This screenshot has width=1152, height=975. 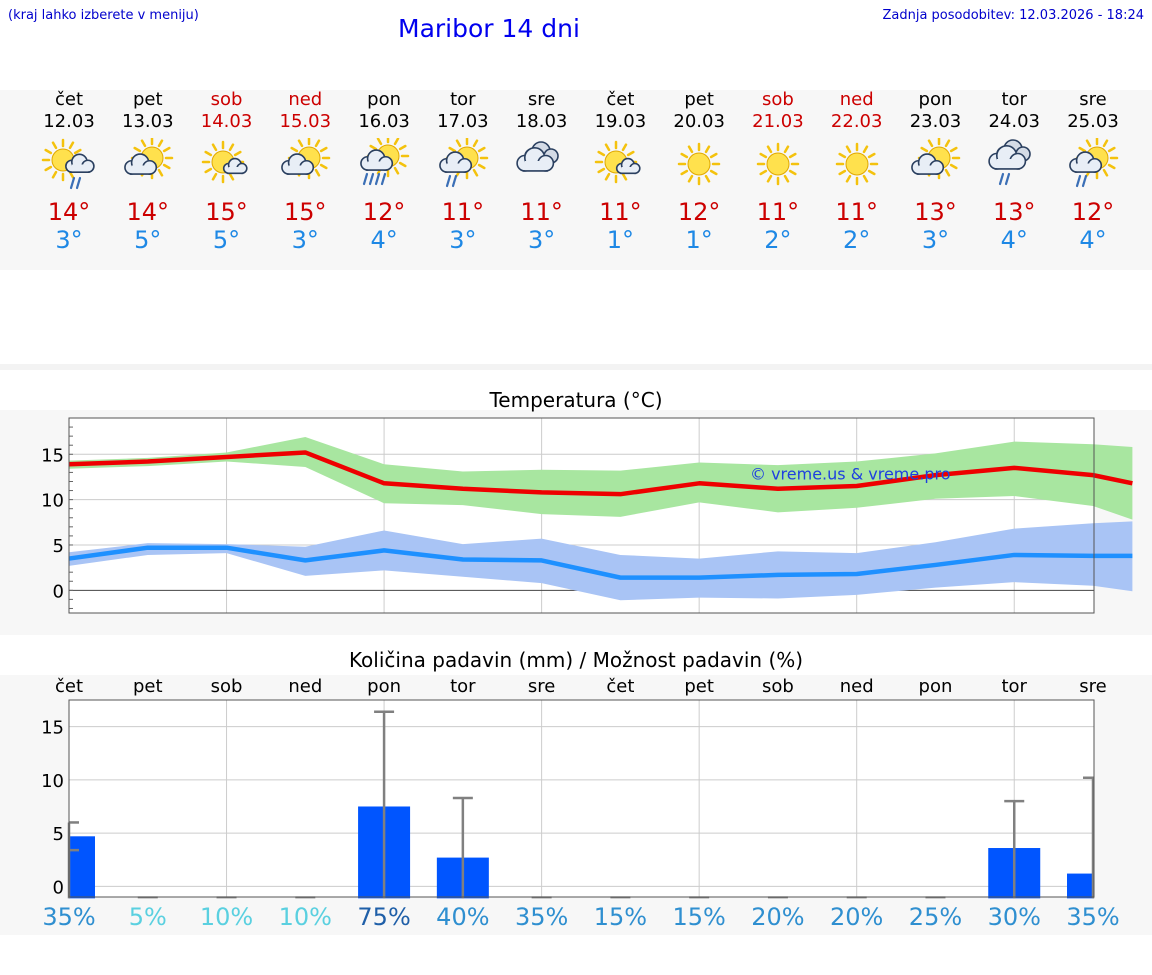 What do you see at coordinates (699, 917) in the screenshot?
I see `precipitation-probability: 15%` at bounding box center [699, 917].